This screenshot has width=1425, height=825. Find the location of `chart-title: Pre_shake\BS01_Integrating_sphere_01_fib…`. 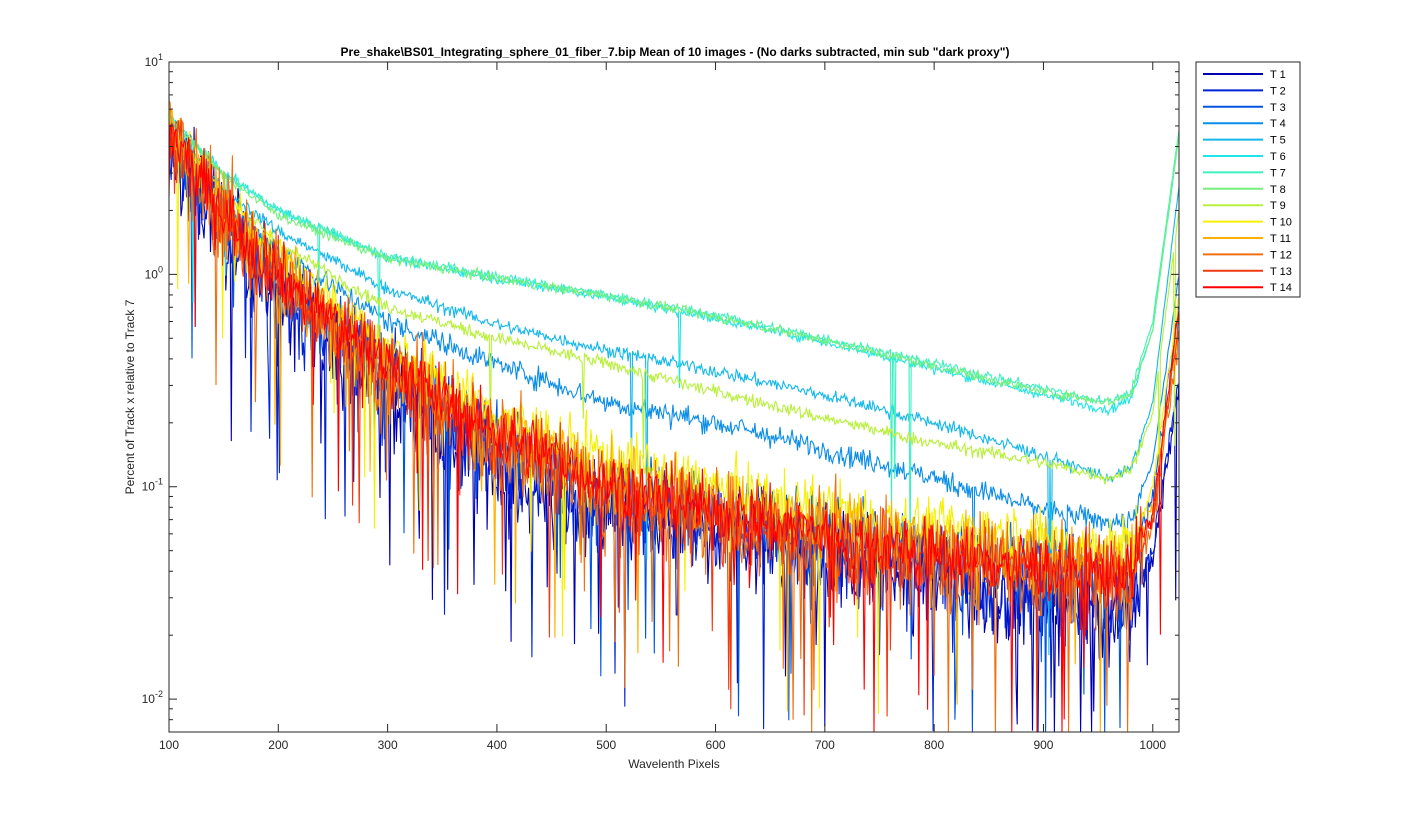

chart-title: Pre_shake\BS01_Integrating_sphere_01_fib… is located at coordinates (675, 52).